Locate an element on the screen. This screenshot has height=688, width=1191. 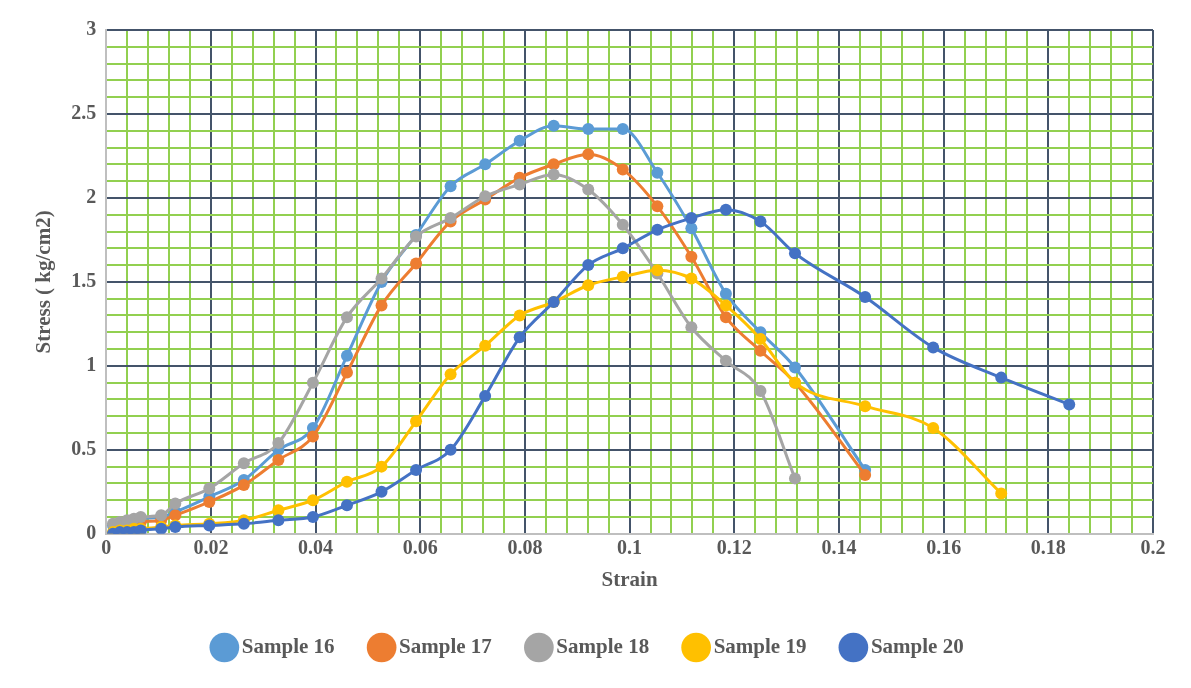
y-tick-label: 1.5 is located at coordinates (84, 280).